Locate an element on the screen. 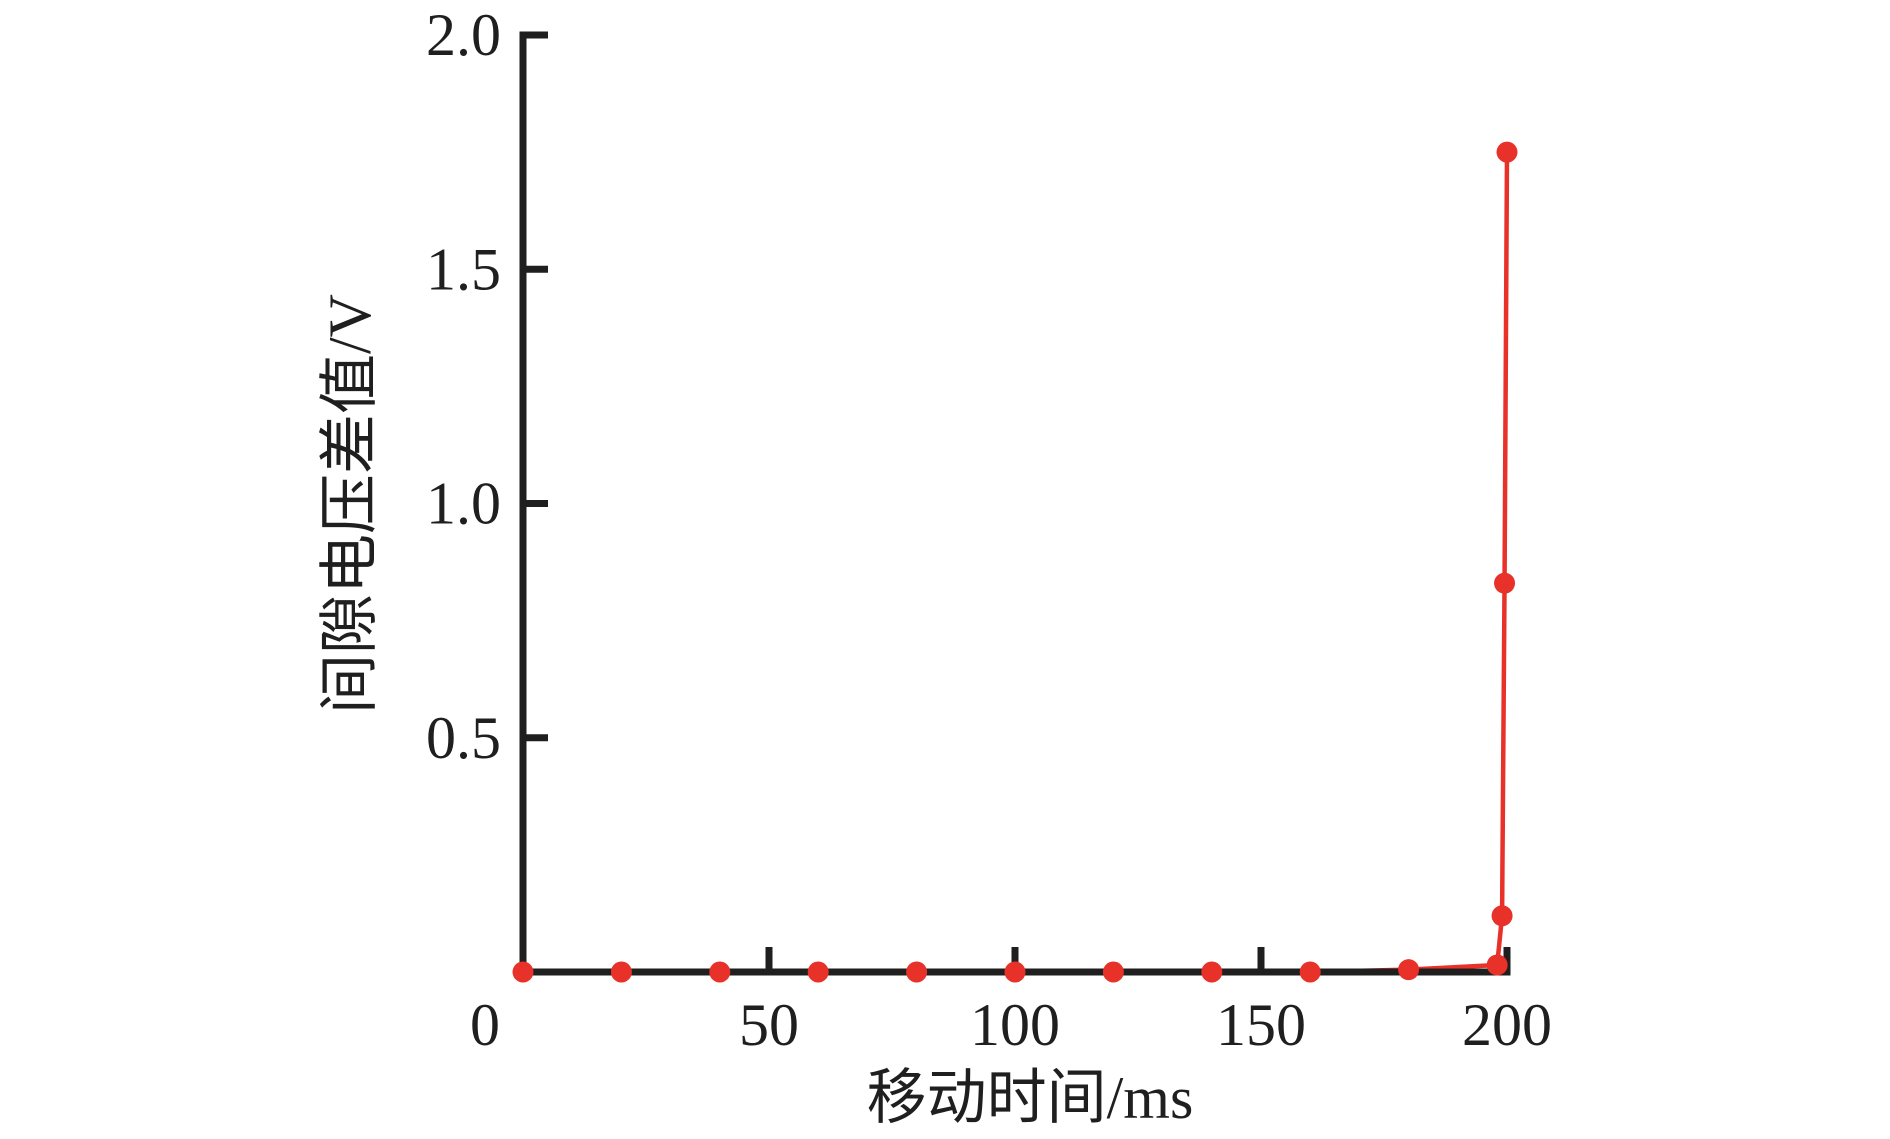  y-tick-label: 1.5 is located at coordinates (463, 269).